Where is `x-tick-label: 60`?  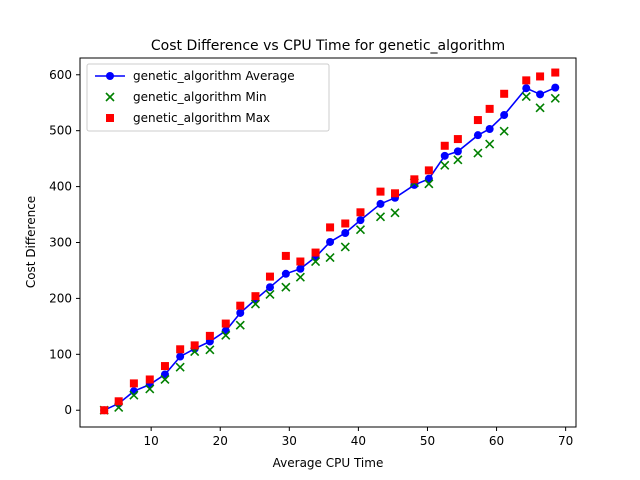
x-tick-label: 60 is located at coordinates (496, 441).